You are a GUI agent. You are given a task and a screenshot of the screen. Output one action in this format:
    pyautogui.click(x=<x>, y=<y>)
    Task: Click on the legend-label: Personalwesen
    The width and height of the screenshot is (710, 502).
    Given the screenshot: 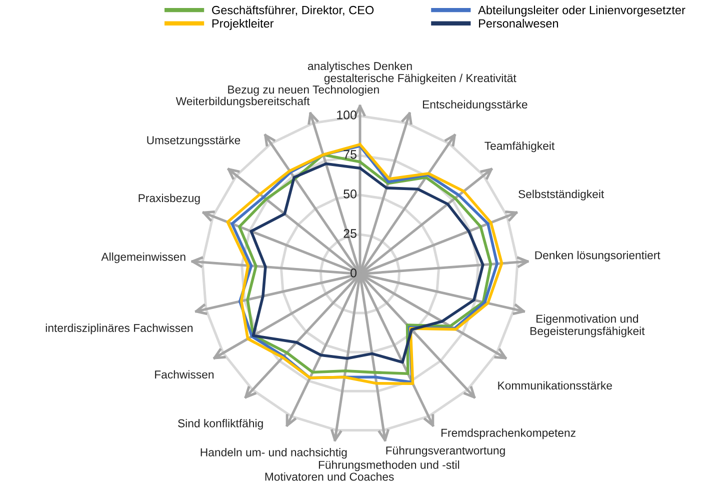 What is the action you would take?
    pyautogui.click(x=518, y=23)
    